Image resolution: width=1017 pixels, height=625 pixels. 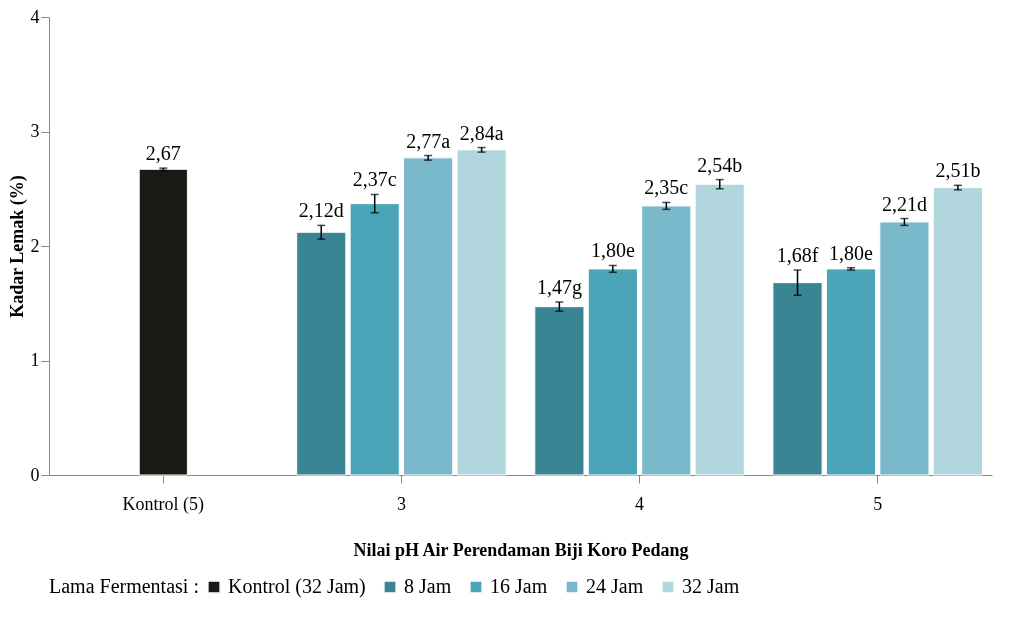 What do you see at coordinates (428, 140) in the screenshot?
I see `data-label: 2,77a` at bounding box center [428, 140].